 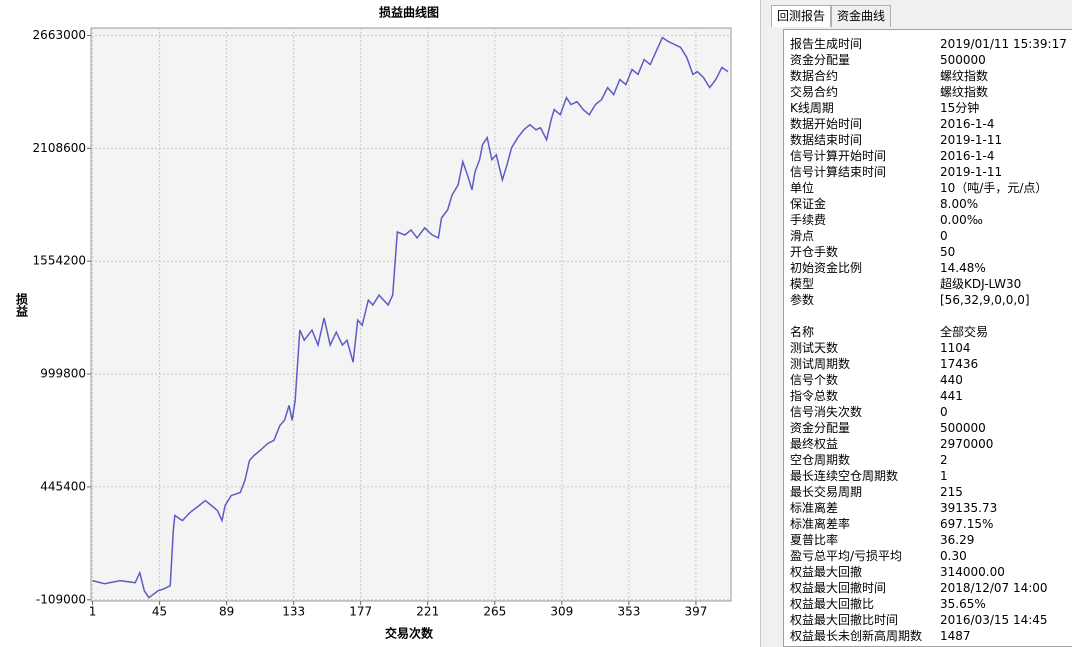 What do you see at coordinates (844, 476) in the screenshot?
I see `row-label: 最长连续空仓周期数` at bounding box center [844, 476].